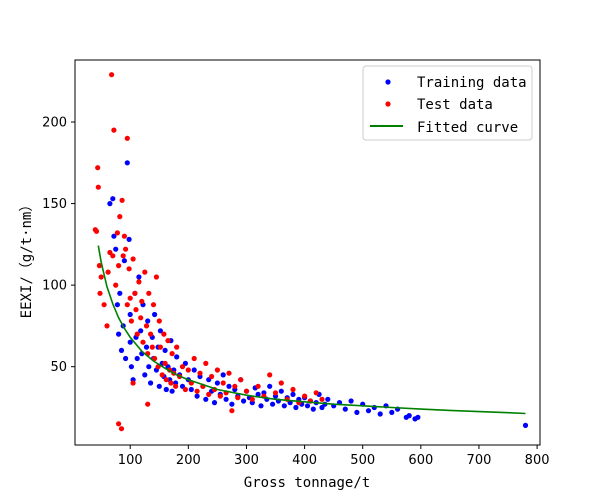 Image resolution: width=600 pixels, height=500 pixels. Describe the element at coordinates (54, 286) in the screenshot. I see `y-tick-label: 100` at that location.